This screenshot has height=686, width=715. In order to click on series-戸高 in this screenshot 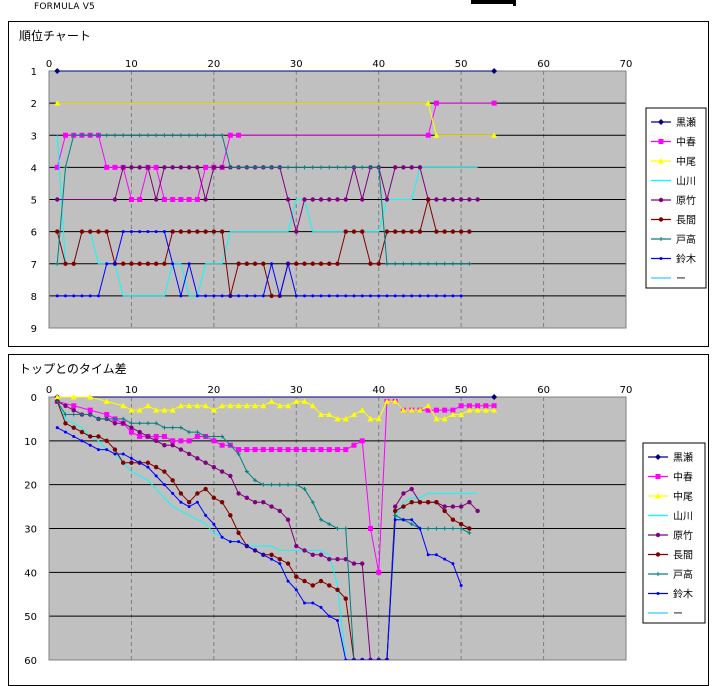, I will do `click(263, 199)`.